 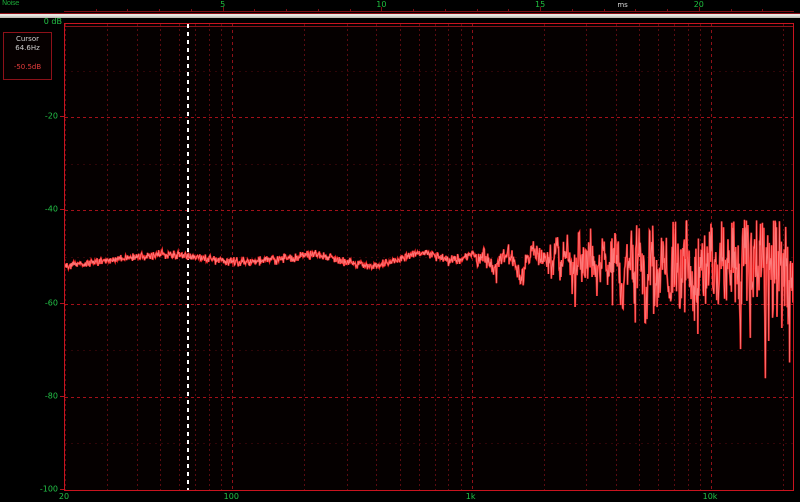 I want to click on plot-top-accent, so click(x=429, y=26).